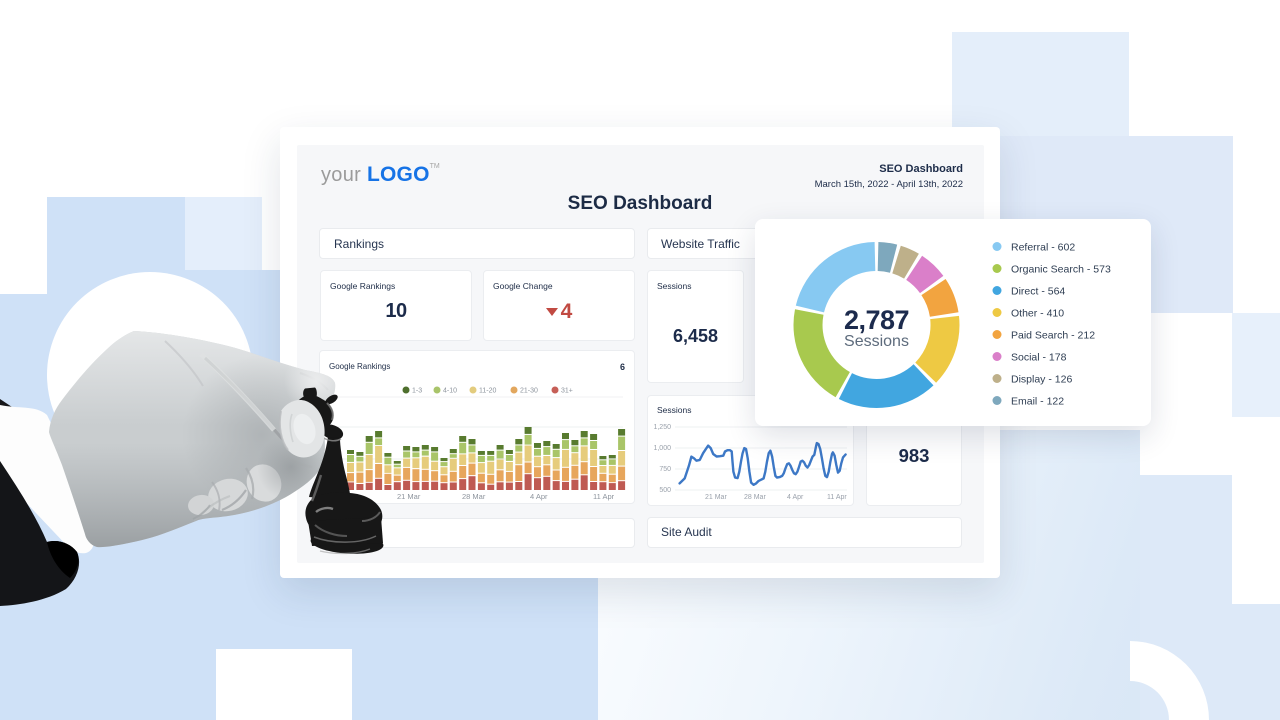 Image resolution: width=1280 pixels, height=720 pixels. What do you see at coordinates (1041, 380) in the screenshot?
I see `svg-text: Display - 126` at bounding box center [1041, 380].